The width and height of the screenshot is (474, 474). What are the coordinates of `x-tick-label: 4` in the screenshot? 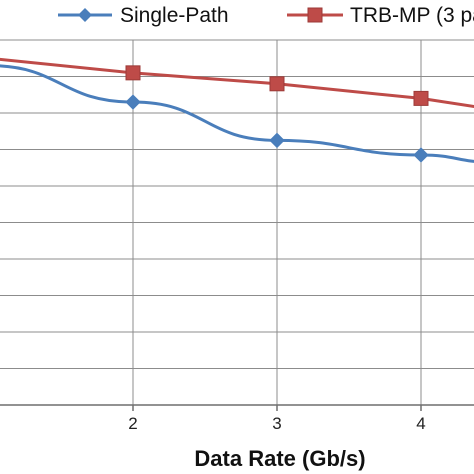 It's located at (420, 423).